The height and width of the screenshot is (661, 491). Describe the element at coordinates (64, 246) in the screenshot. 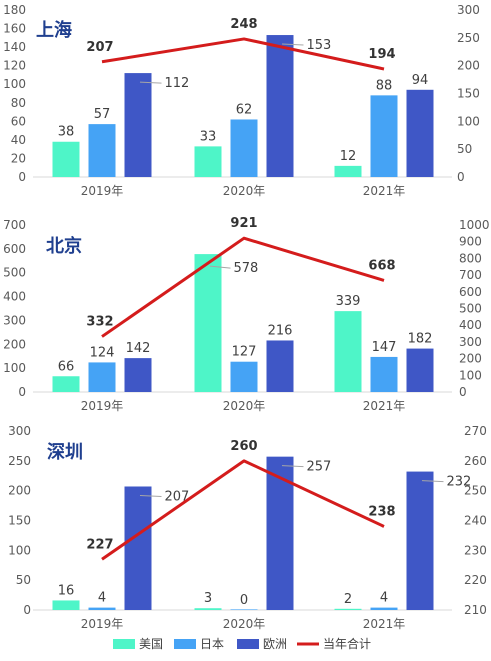

I see `panel-title: 北京` at that location.